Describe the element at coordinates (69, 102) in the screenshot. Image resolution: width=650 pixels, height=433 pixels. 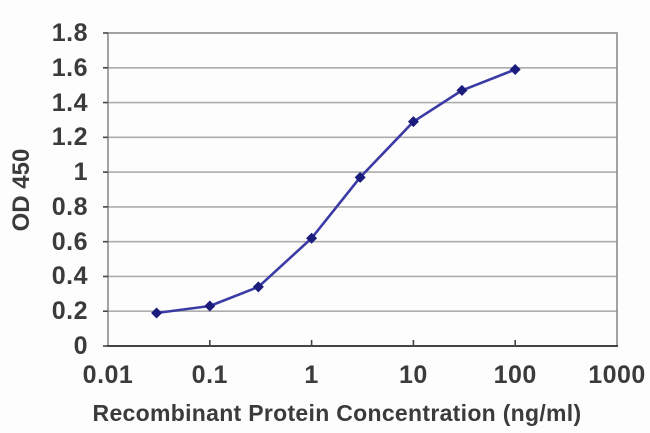
I see `y-tick-label: 1.4` at that location.